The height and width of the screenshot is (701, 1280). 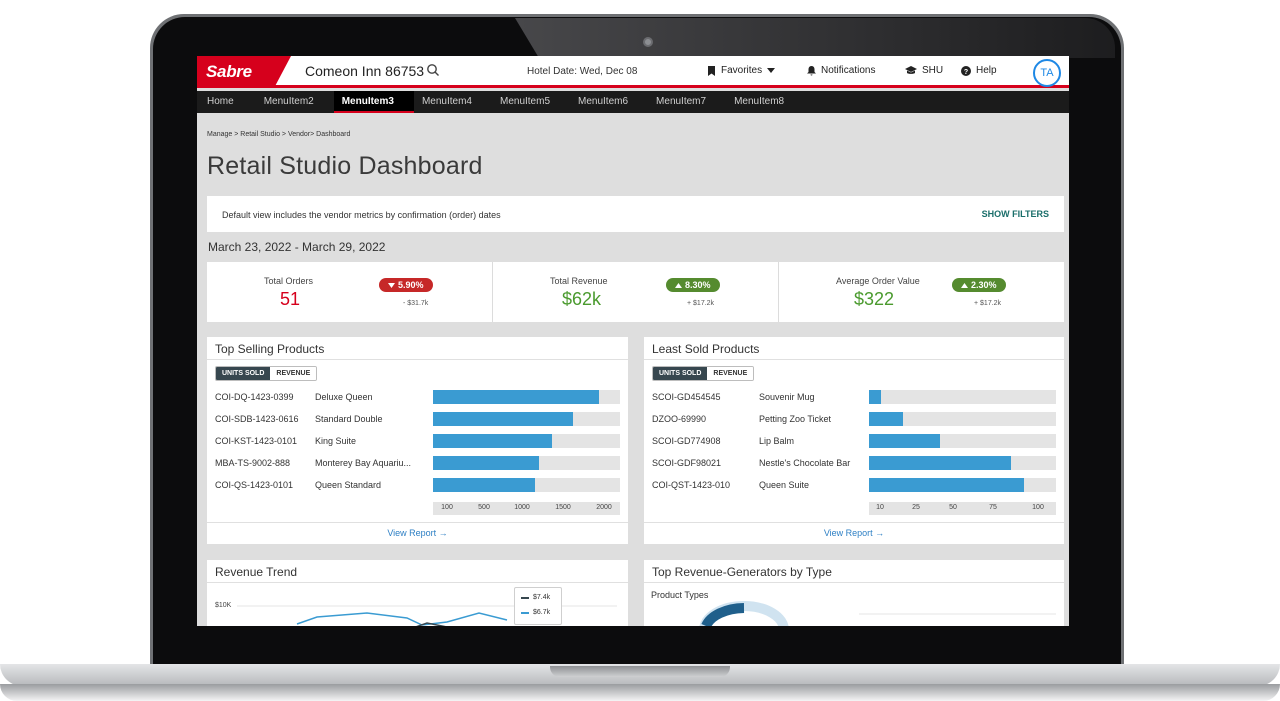 What do you see at coordinates (431, 624) in the screenshot?
I see `series-line` at bounding box center [431, 624].